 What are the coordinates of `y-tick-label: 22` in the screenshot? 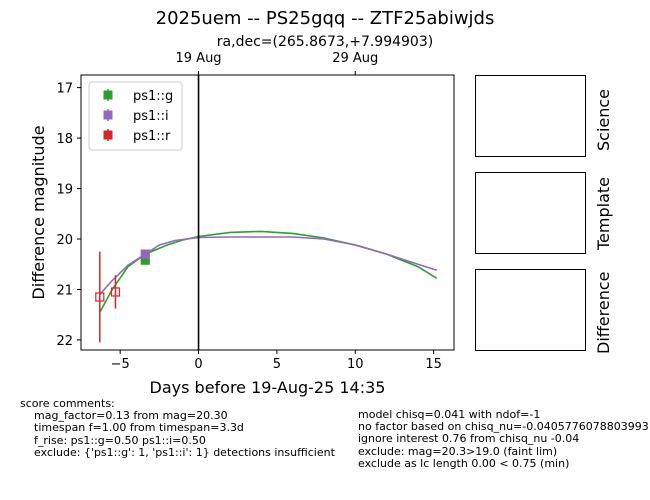 It's located at (64, 341).